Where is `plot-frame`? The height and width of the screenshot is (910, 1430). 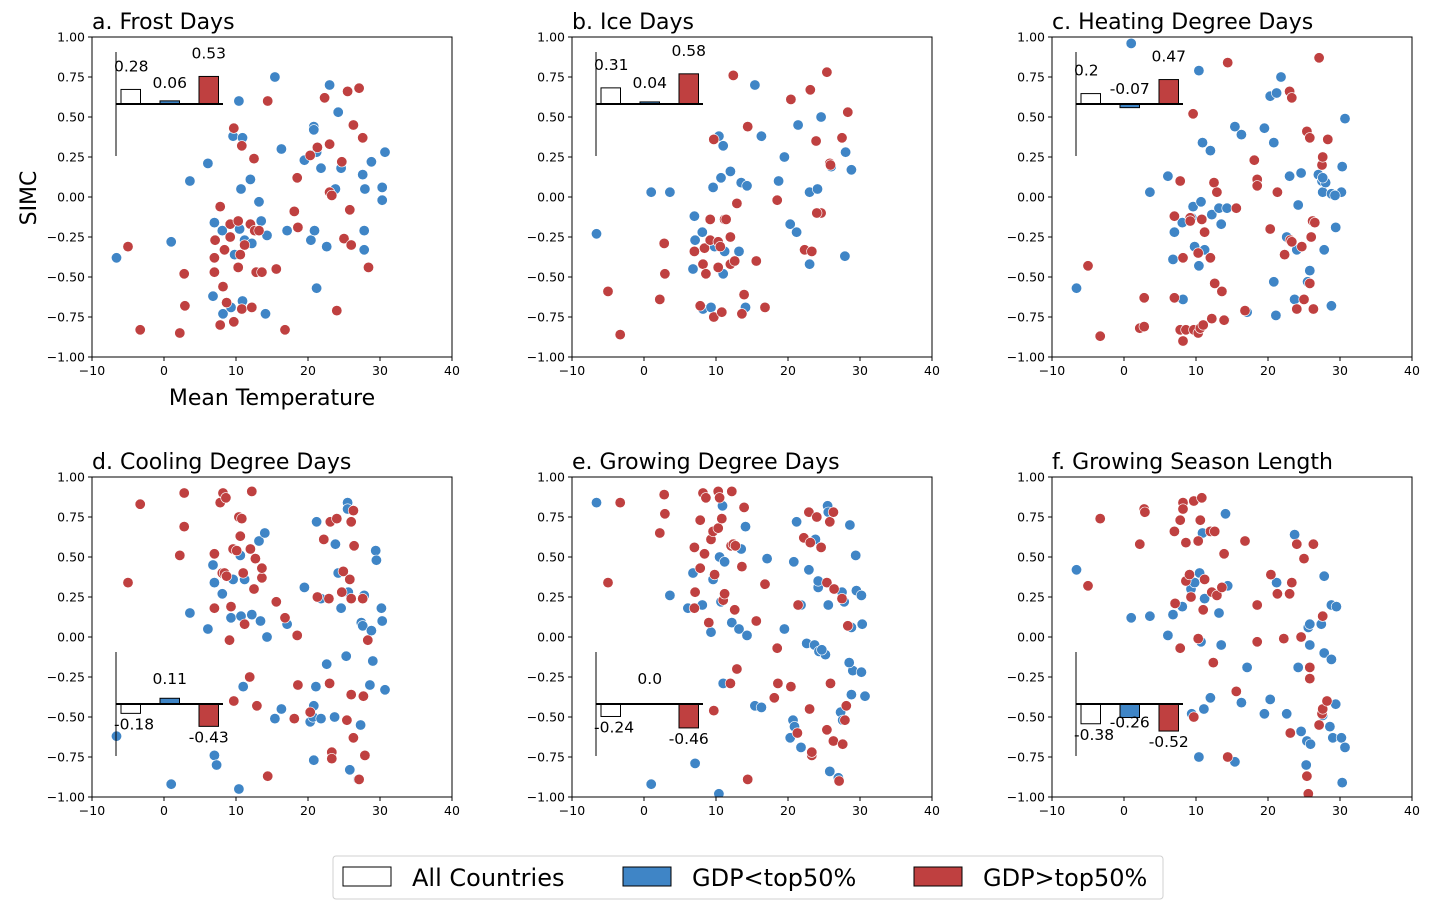 plot-frame is located at coordinates (272, 197).